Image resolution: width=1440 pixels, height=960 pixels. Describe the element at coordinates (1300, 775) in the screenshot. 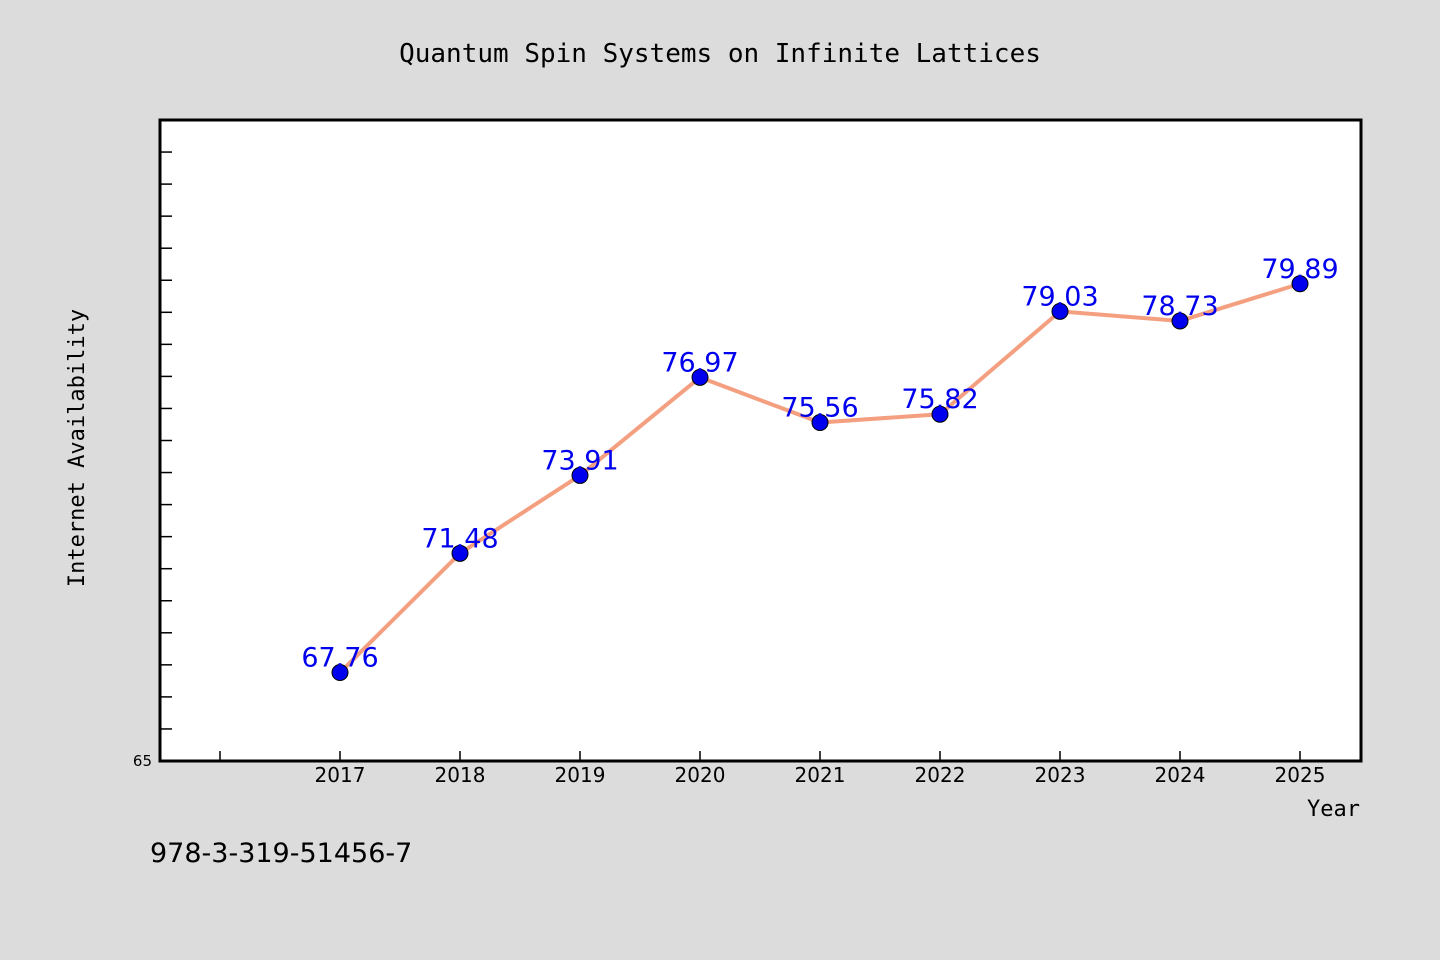

I see `x-tick-label: 2025` at that location.